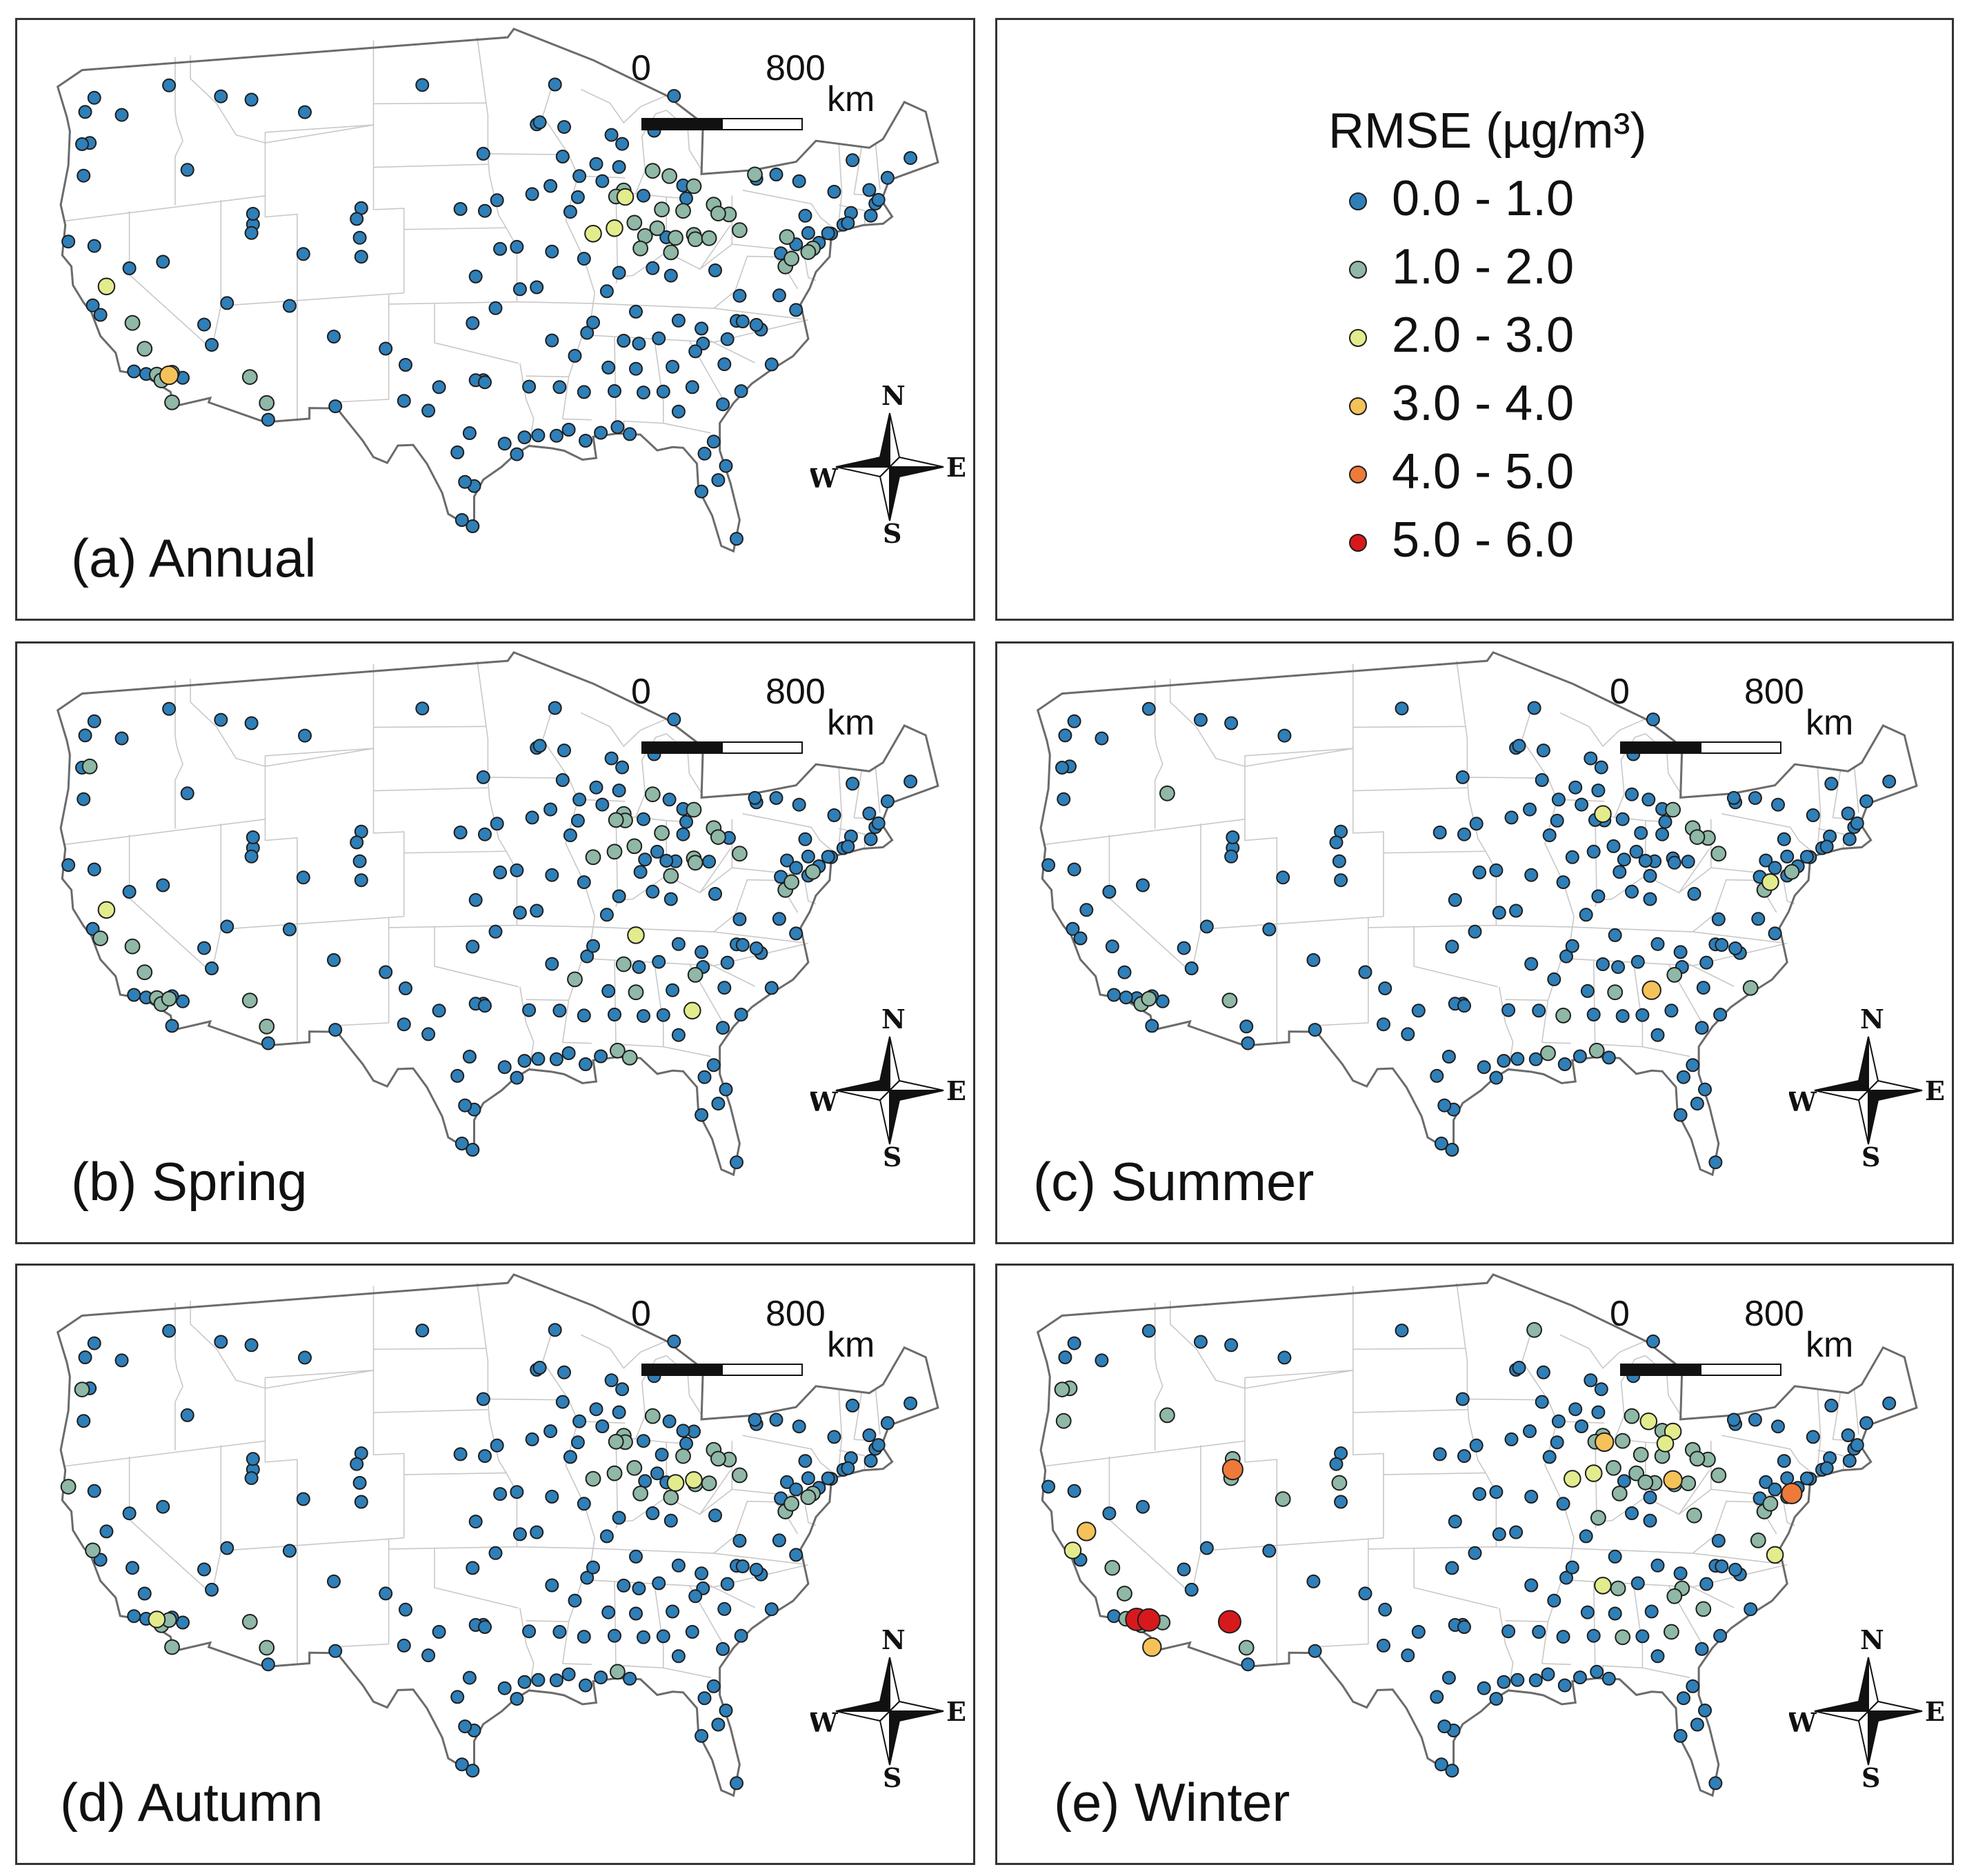 The height and width of the screenshot is (1876, 1967). Describe the element at coordinates (796, 692) in the screenshot. I see `scale-end-label: 800` at that location.